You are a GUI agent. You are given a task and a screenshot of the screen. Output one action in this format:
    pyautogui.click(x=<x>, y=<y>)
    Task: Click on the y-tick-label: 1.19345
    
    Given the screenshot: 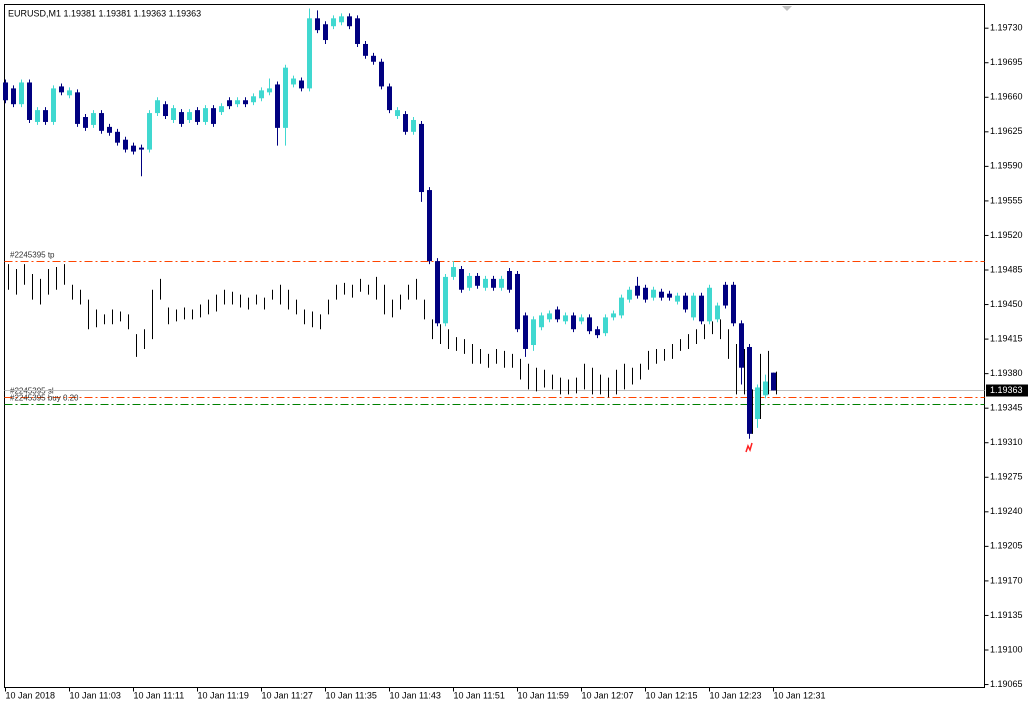 What is the action you would take?
    pyautogui.click(x=1006, y=408)
    